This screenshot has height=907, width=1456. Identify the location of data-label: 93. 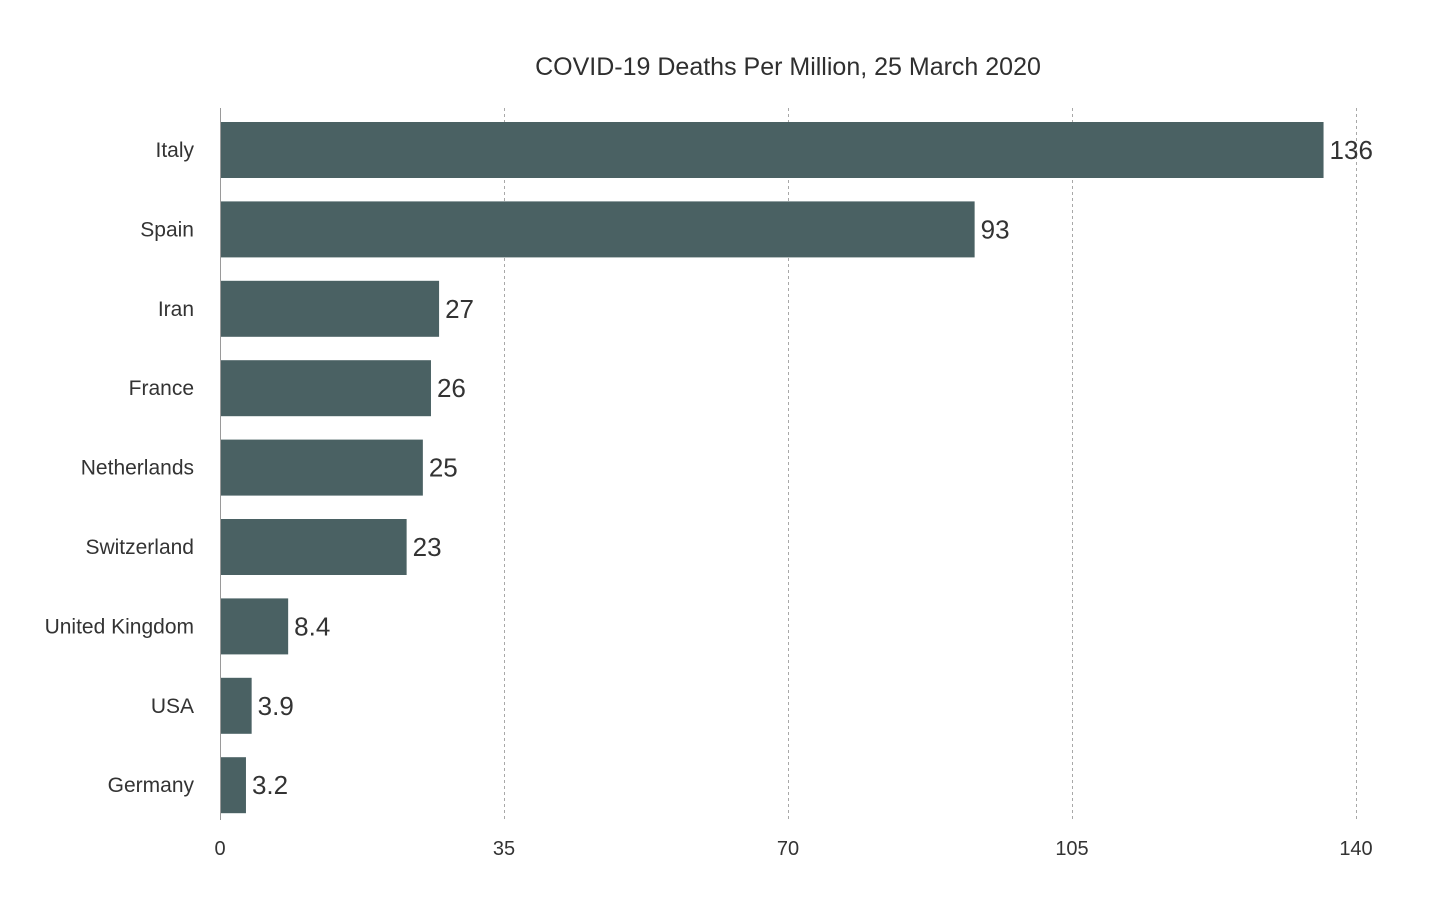
(995, 229).